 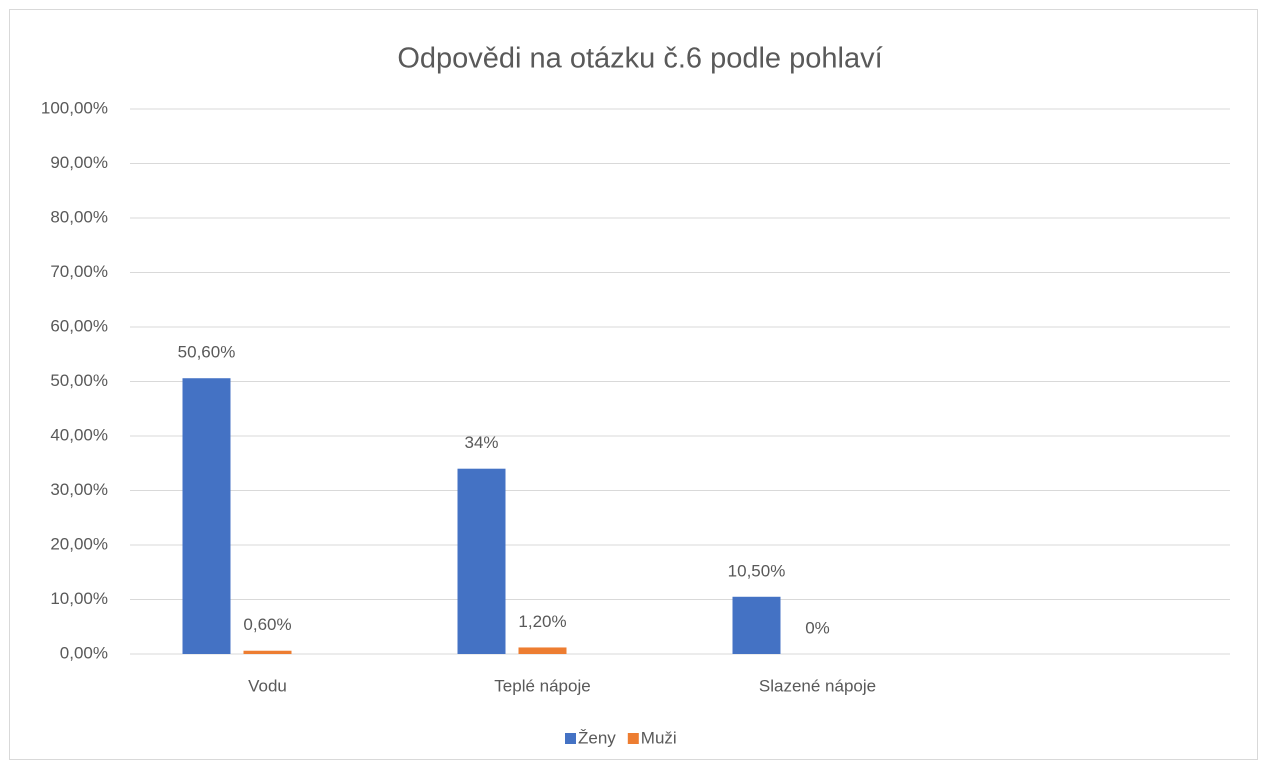 What do you see at coordinates (817, 627) in the screenshot?
I see `value-label: 0%` at bounding box center [817, 627].